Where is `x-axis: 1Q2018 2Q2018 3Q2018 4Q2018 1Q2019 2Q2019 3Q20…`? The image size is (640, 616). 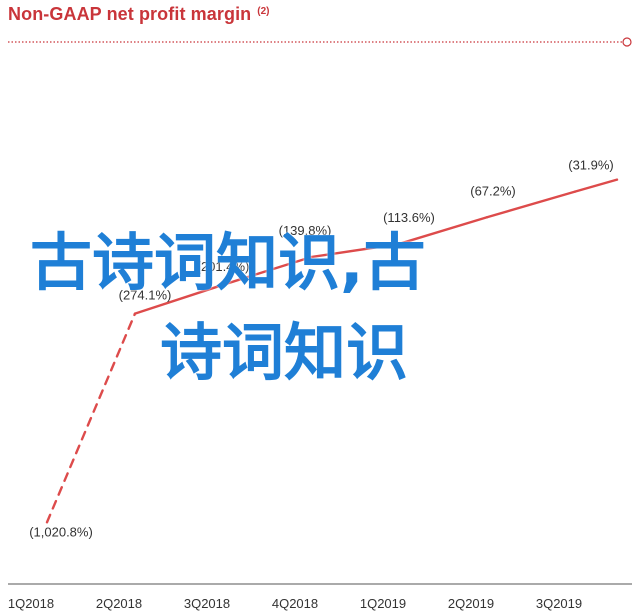
x-axis: 1Q2018 2Q2018 3Q2018 4Q2018 1Q2019 2Q2019 3Q20… is located at coordinates (320, 597).